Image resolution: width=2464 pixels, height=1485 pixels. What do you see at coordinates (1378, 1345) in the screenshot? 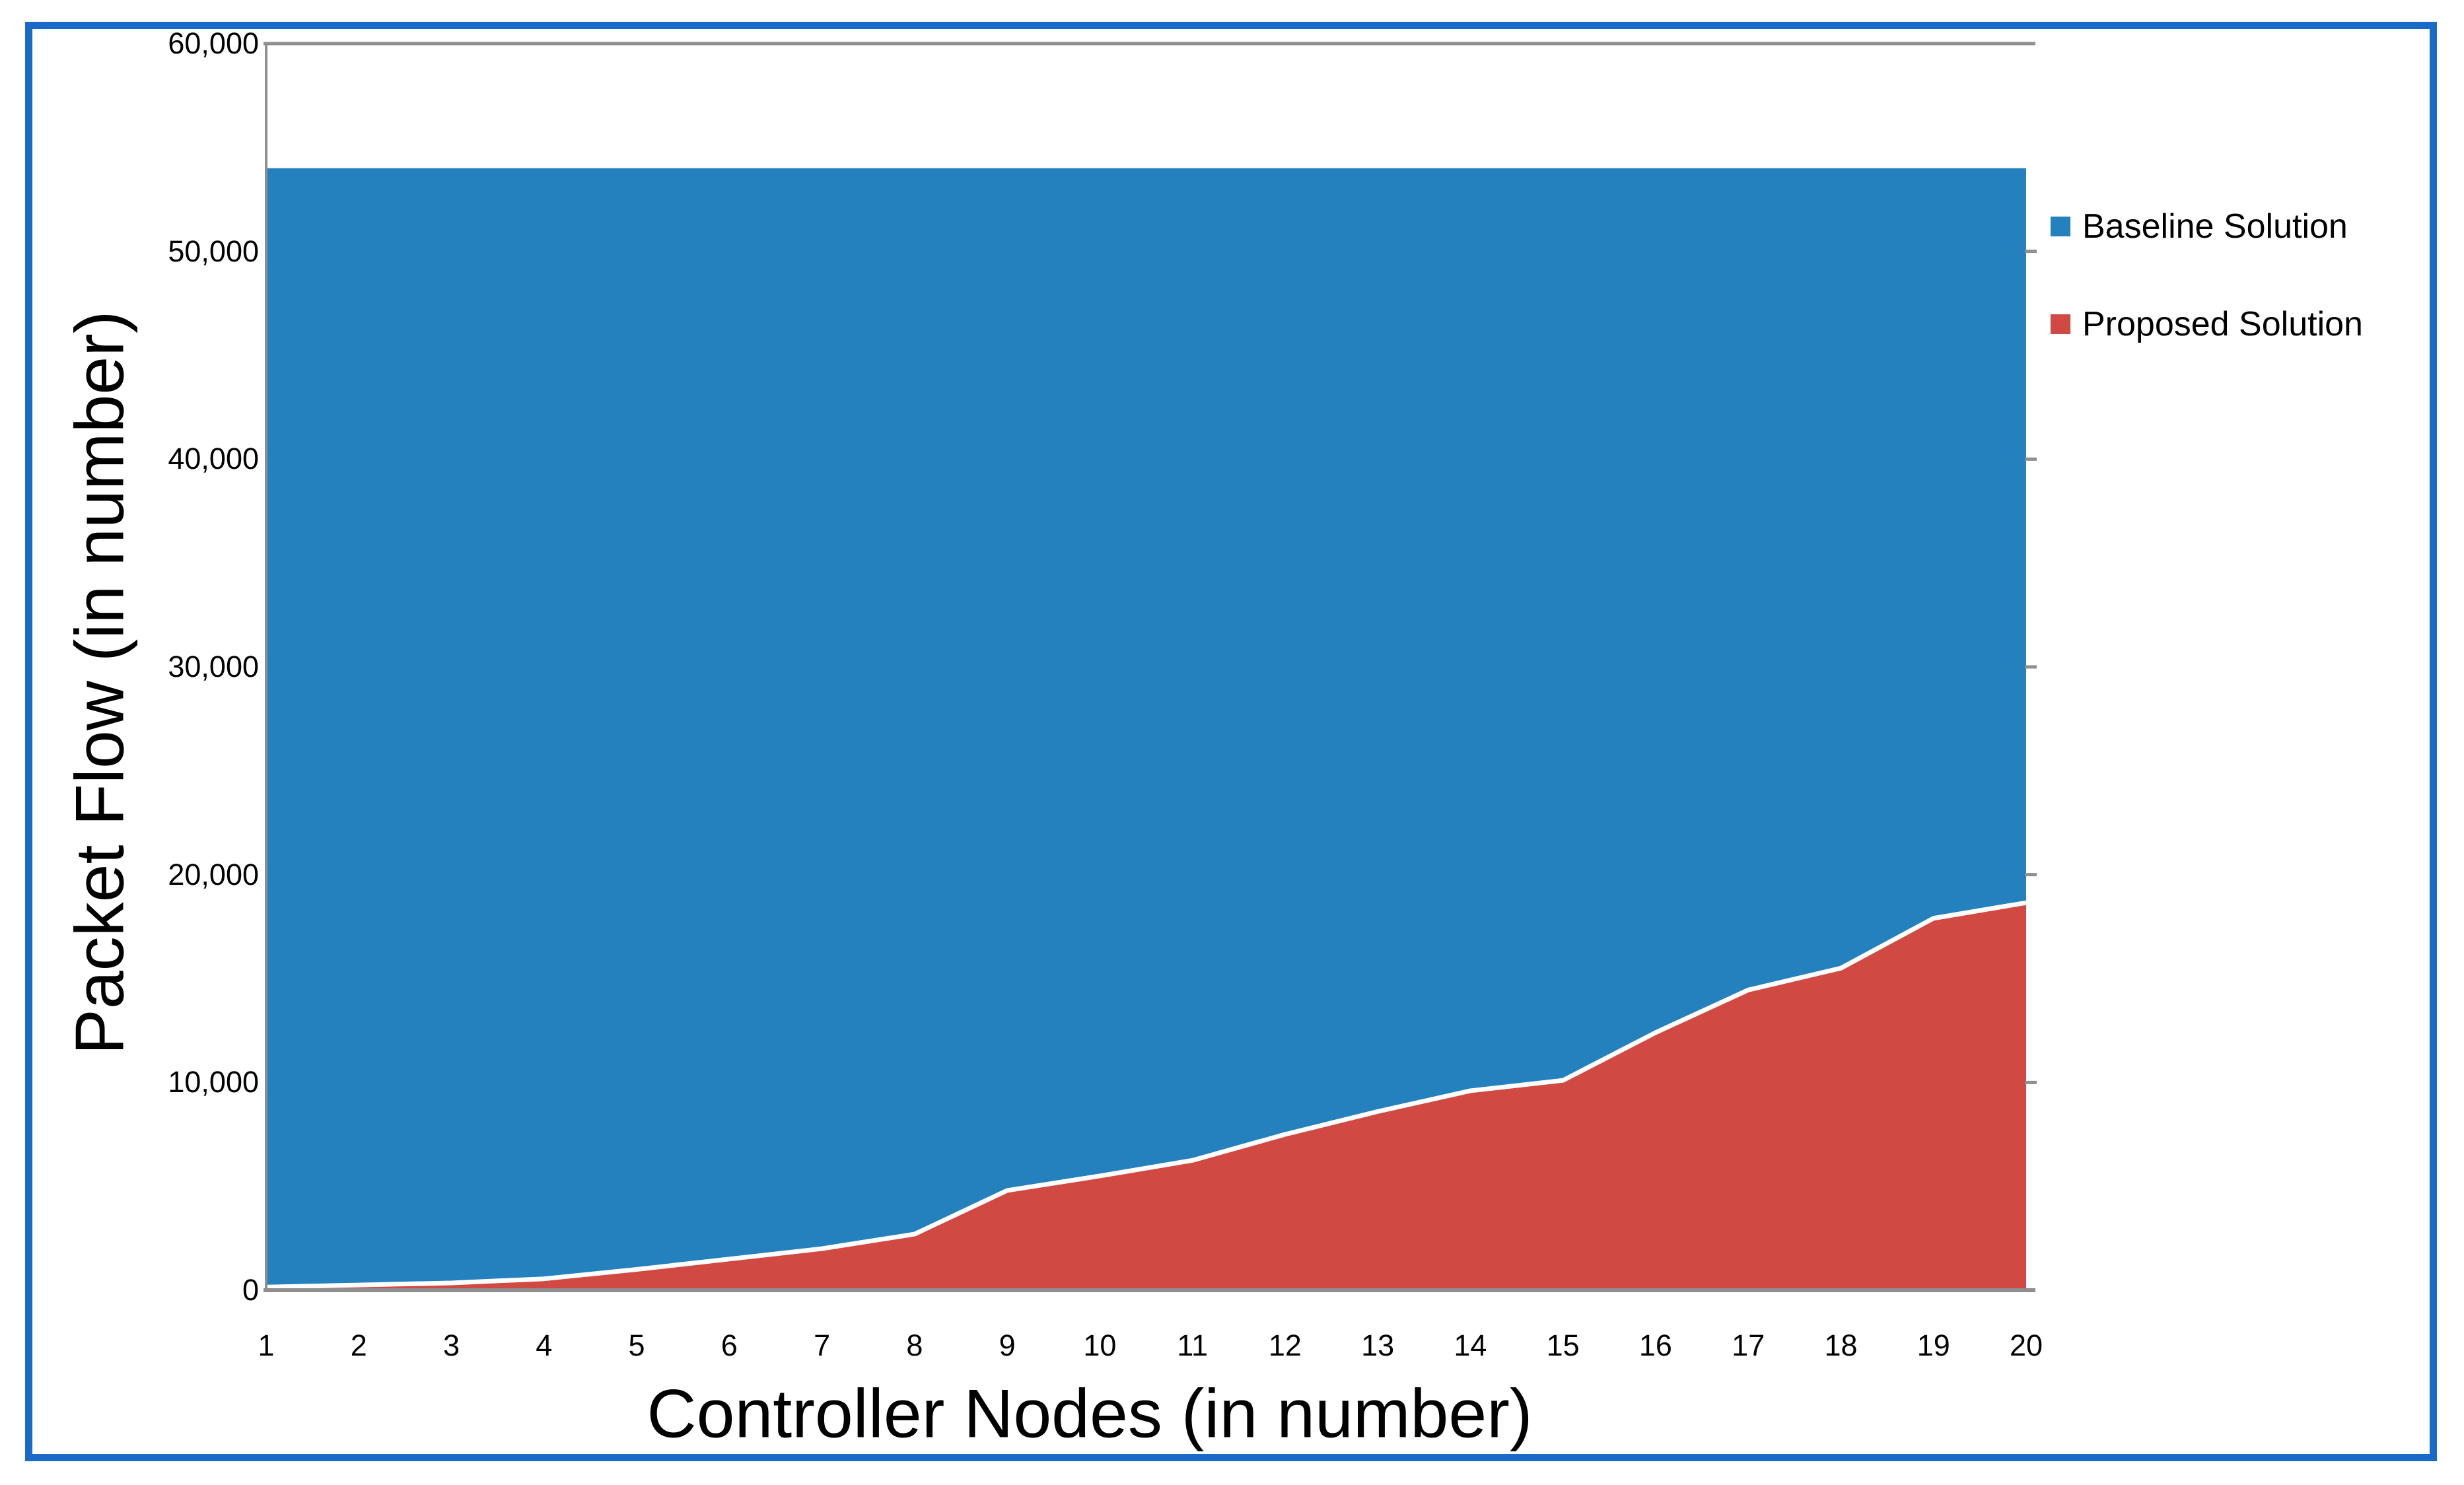
I see `x-tick-label: 13` at bounding box center [1378, 1345].